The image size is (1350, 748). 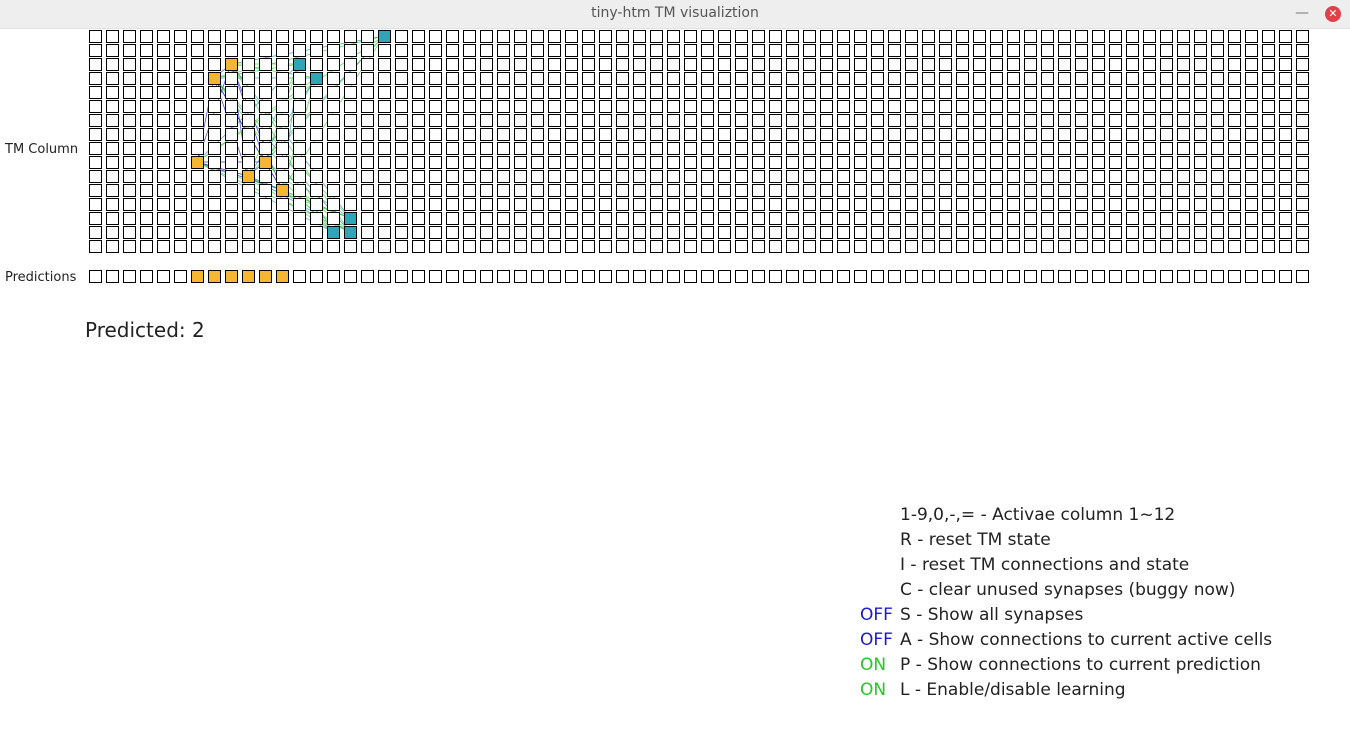 What do you see at coordinates (1333, 14) in the screenshot?
I see `close-button: ✕` at bounding box center [1333, 14].